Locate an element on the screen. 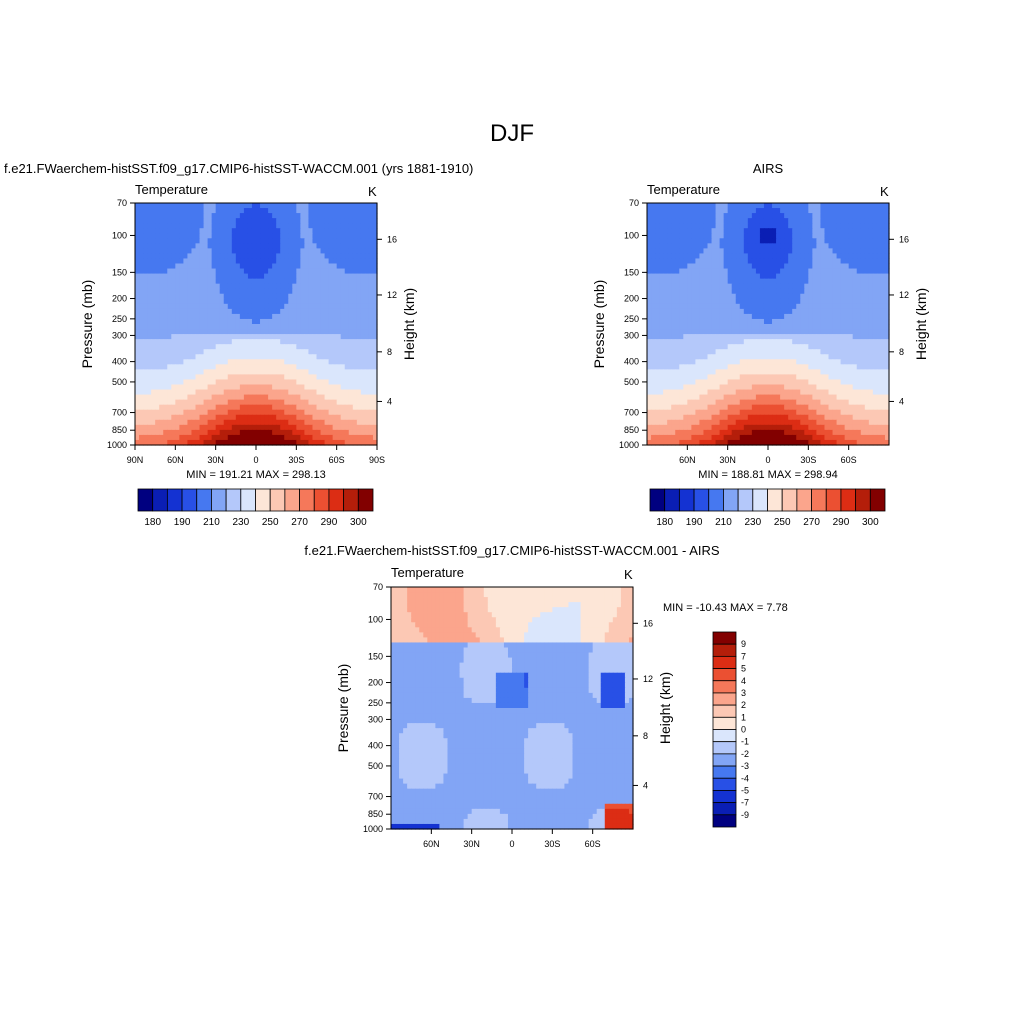  colorbar-box is located at coordinates (307, 500).